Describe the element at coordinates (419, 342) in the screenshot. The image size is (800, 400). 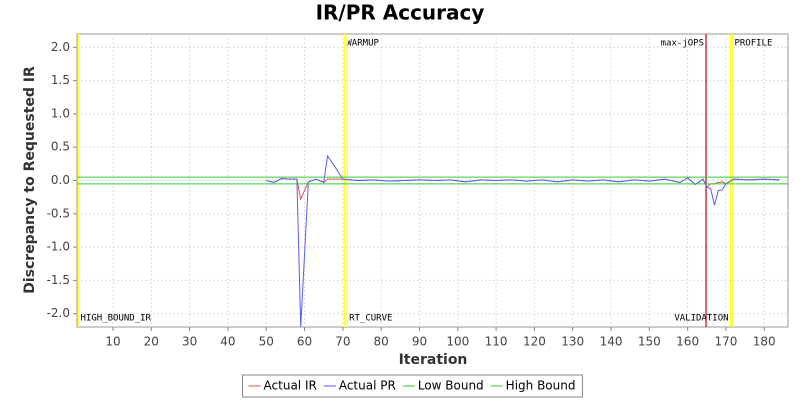
I see `x-tick-label: 90` at that location.